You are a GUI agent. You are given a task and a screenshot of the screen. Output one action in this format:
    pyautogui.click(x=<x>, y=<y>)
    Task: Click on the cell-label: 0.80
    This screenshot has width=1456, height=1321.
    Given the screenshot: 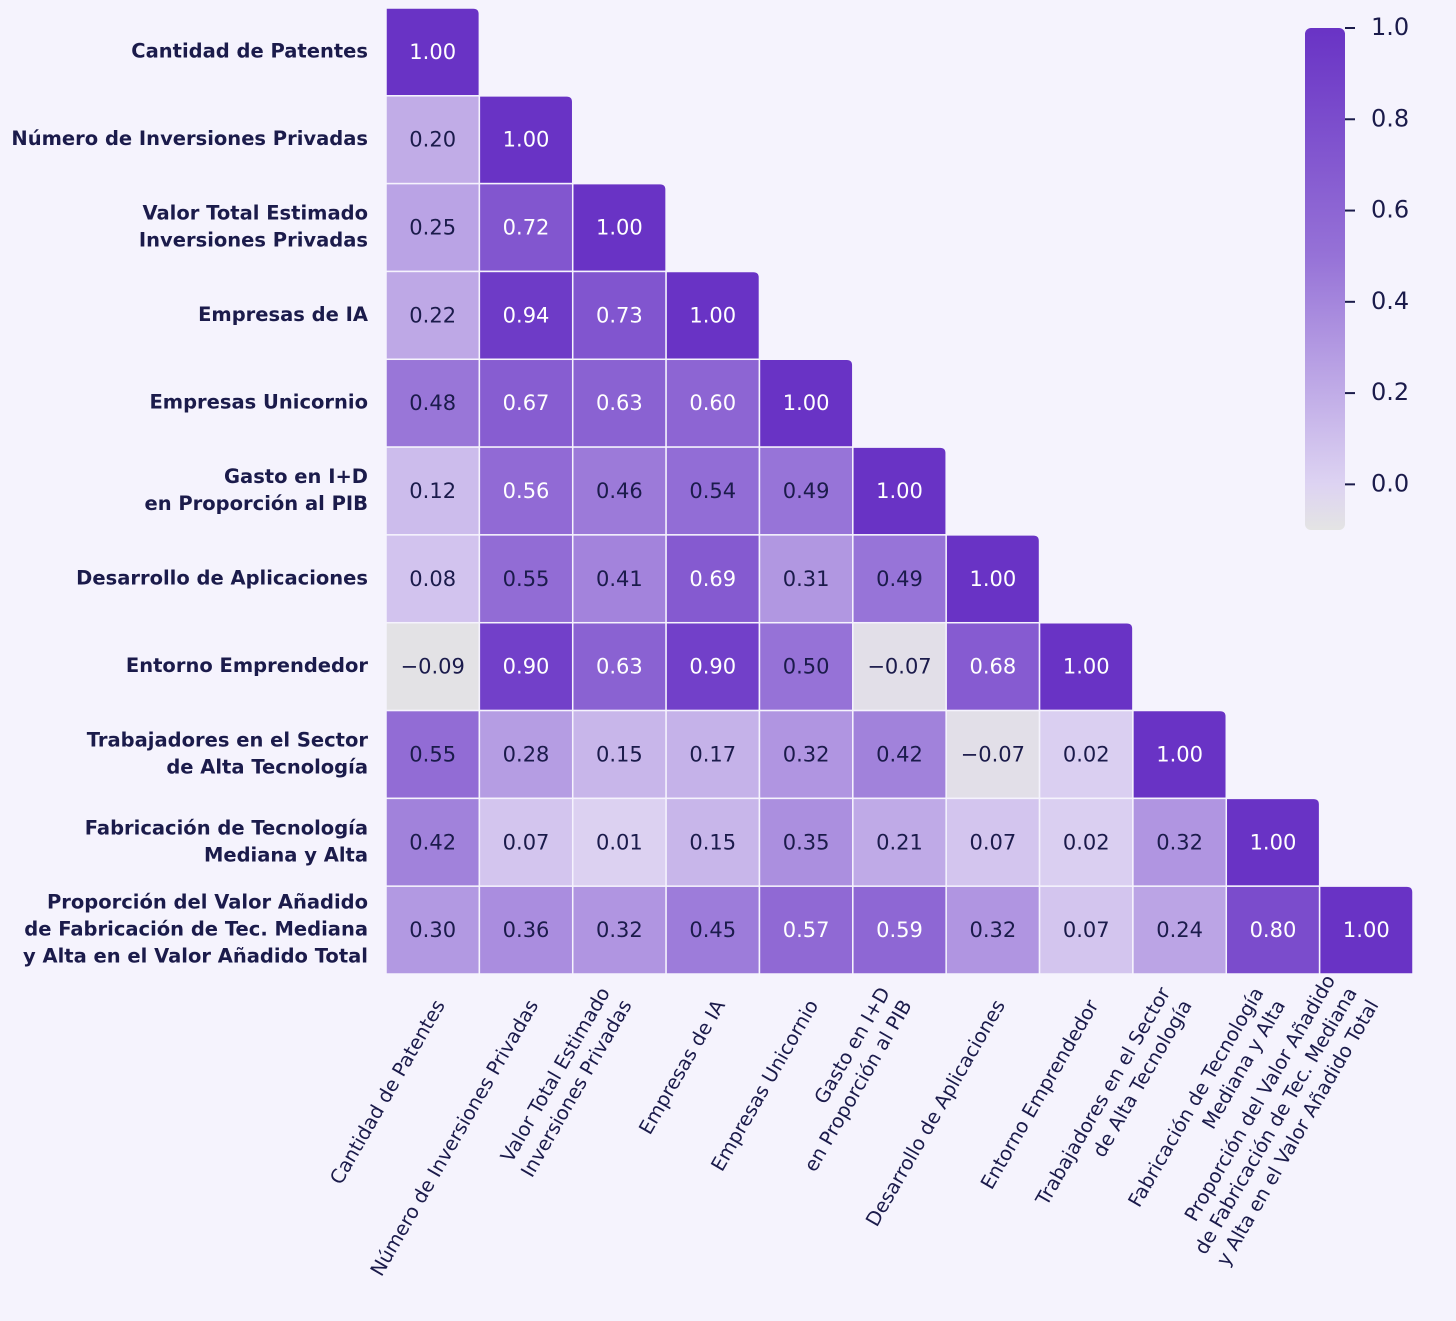 What is the action you would take?
    pyautogui.click(x=1273, y=930)
    